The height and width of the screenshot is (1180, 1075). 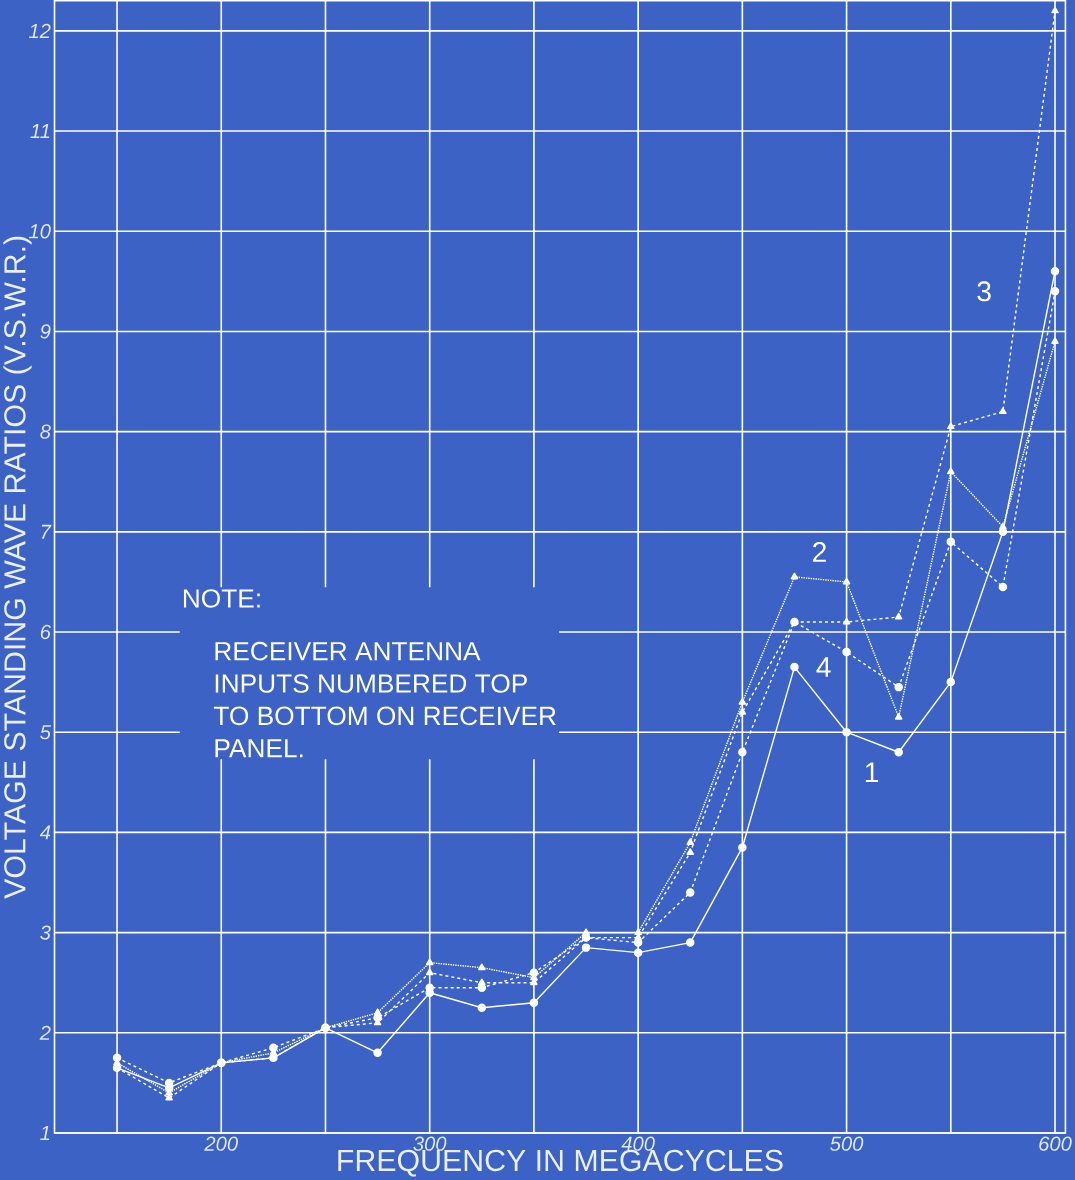 I want to click on y-tick-label: 2, so click(x=45, y=1032).